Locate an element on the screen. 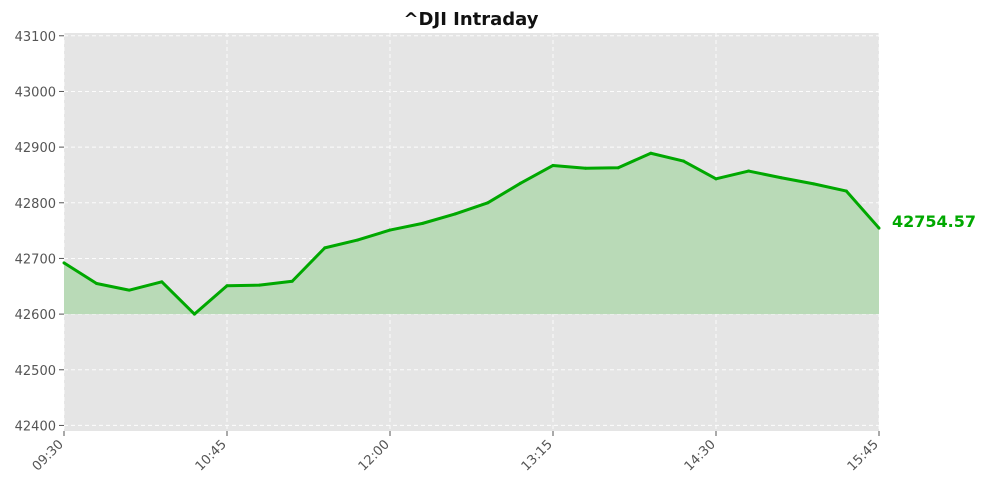 Image resolution: width=990 pixels, height=490 pixels. x-tick-label: 13:15 is located at coordinates (537, 455).